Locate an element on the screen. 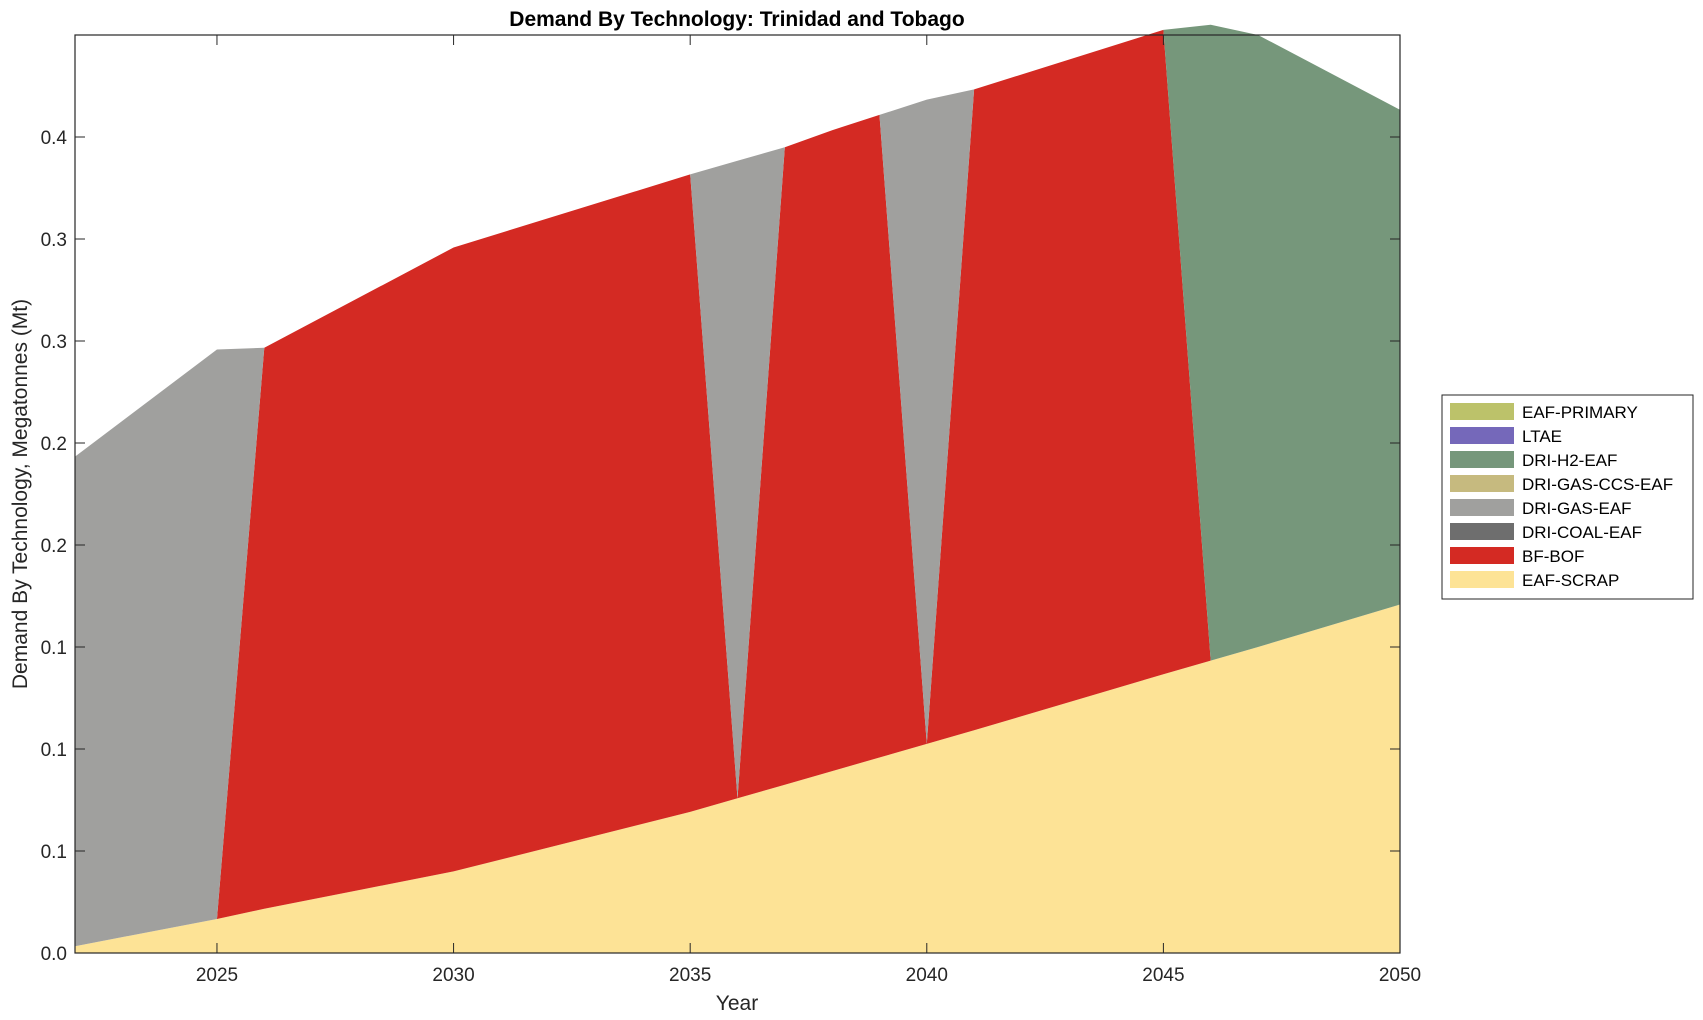  legend-label-dri-h2-eaf: DRI-H2-EAF is located at coordinates (1569, 460).